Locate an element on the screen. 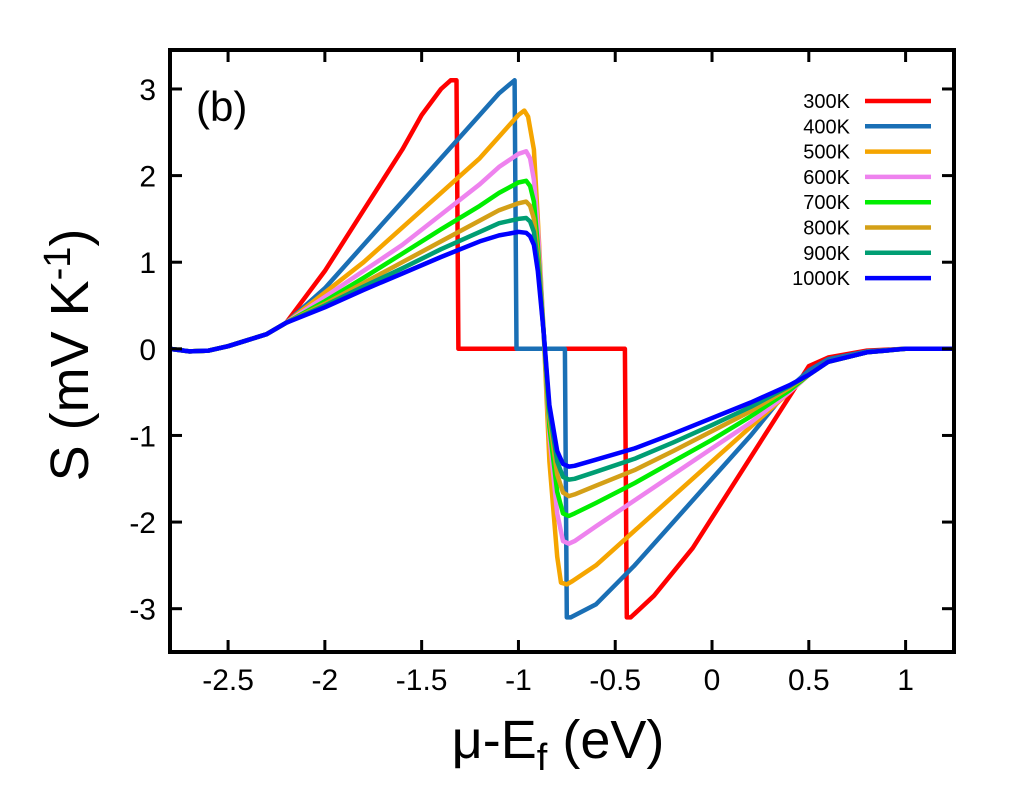  x-tick-label: -1.5 is located at coordinates (422, 680).